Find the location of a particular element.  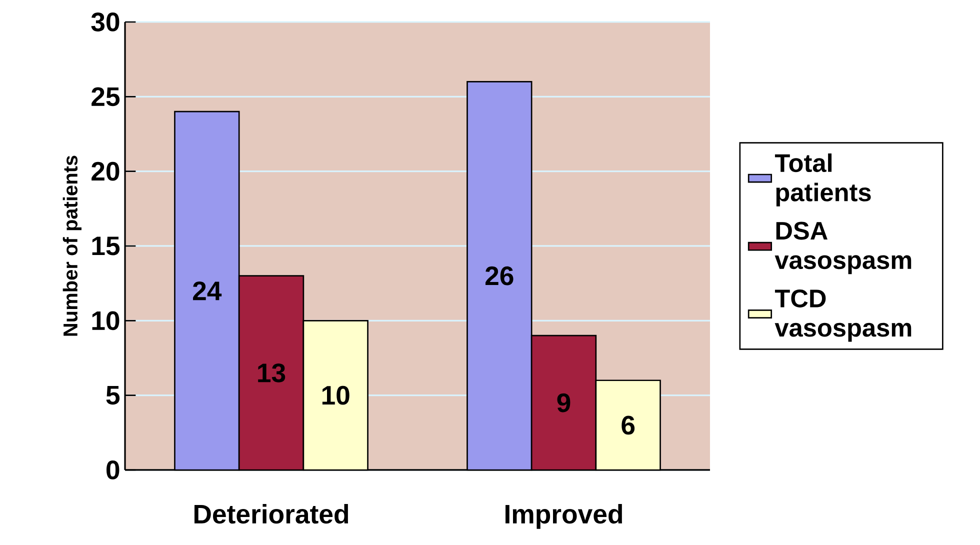

data-label: 26 is located at coordinates (499, 276).